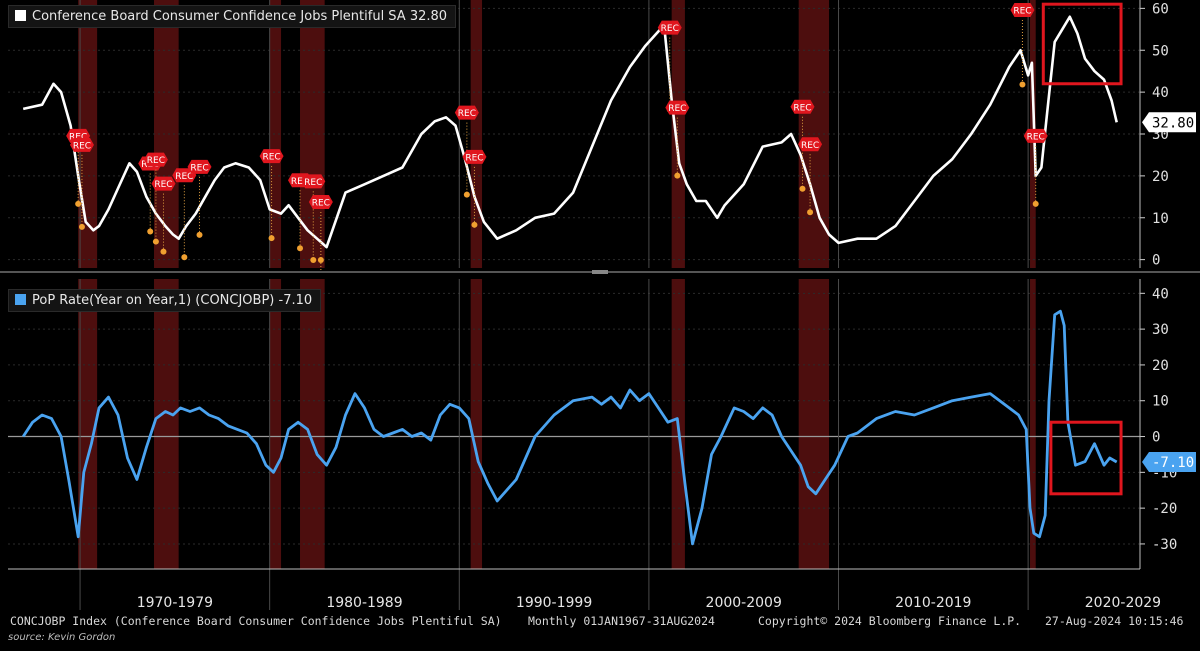  What do you see at coordinates (1164, 509) in the screenshot?
I see `y-tick-label: -20` at bounding box center [1164, 509].